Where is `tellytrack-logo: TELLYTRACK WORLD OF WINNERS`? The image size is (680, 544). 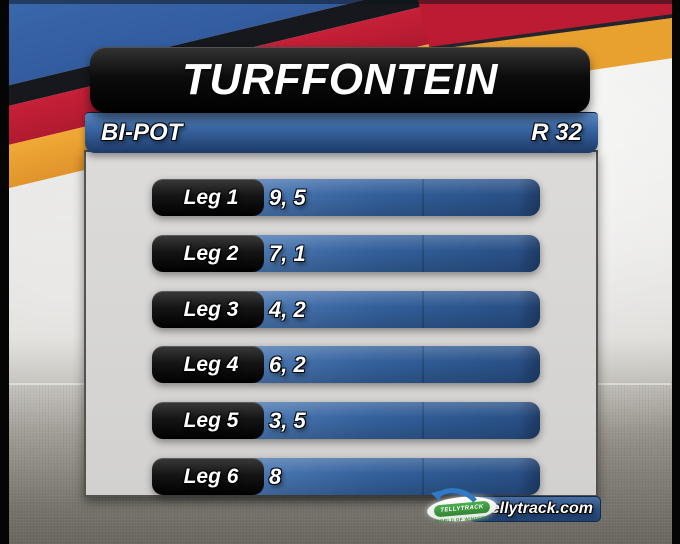
tellytrack-logo: TELLYTRACK WORLD OF WINNERS is located at coordinates (462, 507).